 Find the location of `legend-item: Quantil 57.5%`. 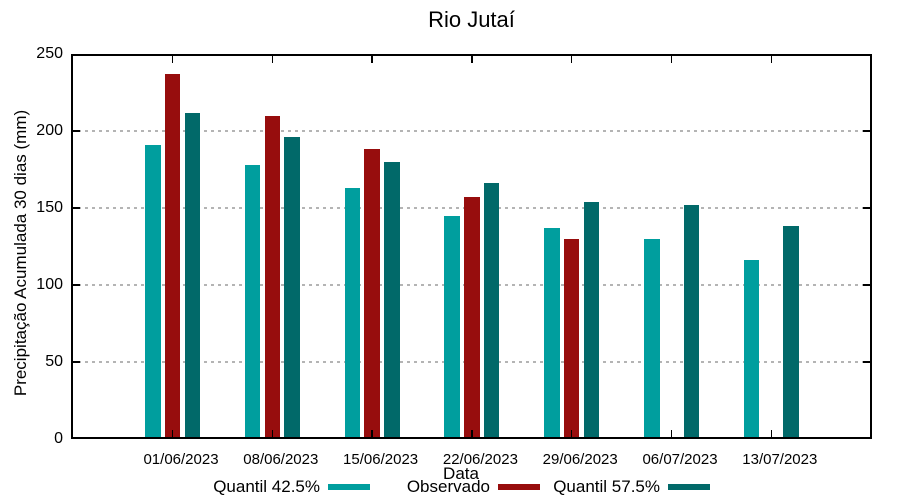

legend-item: Quantil 57.5% is located at coordinates (631, 486).